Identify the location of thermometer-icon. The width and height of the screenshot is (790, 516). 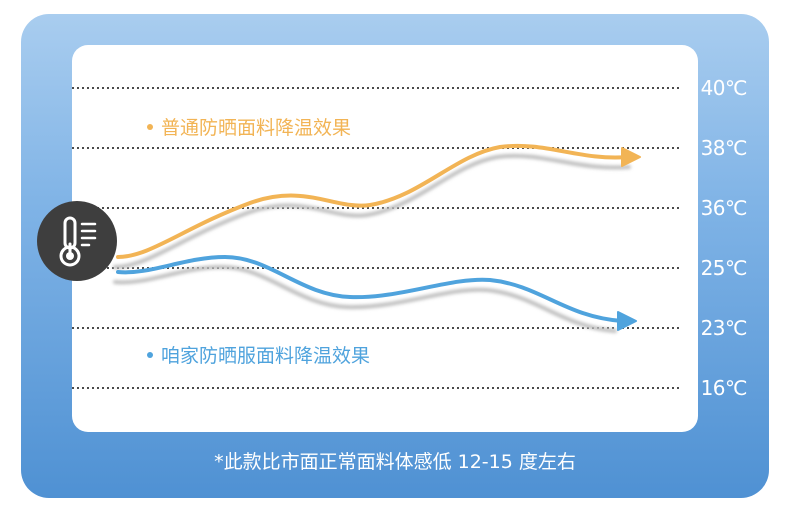
(77, 241).